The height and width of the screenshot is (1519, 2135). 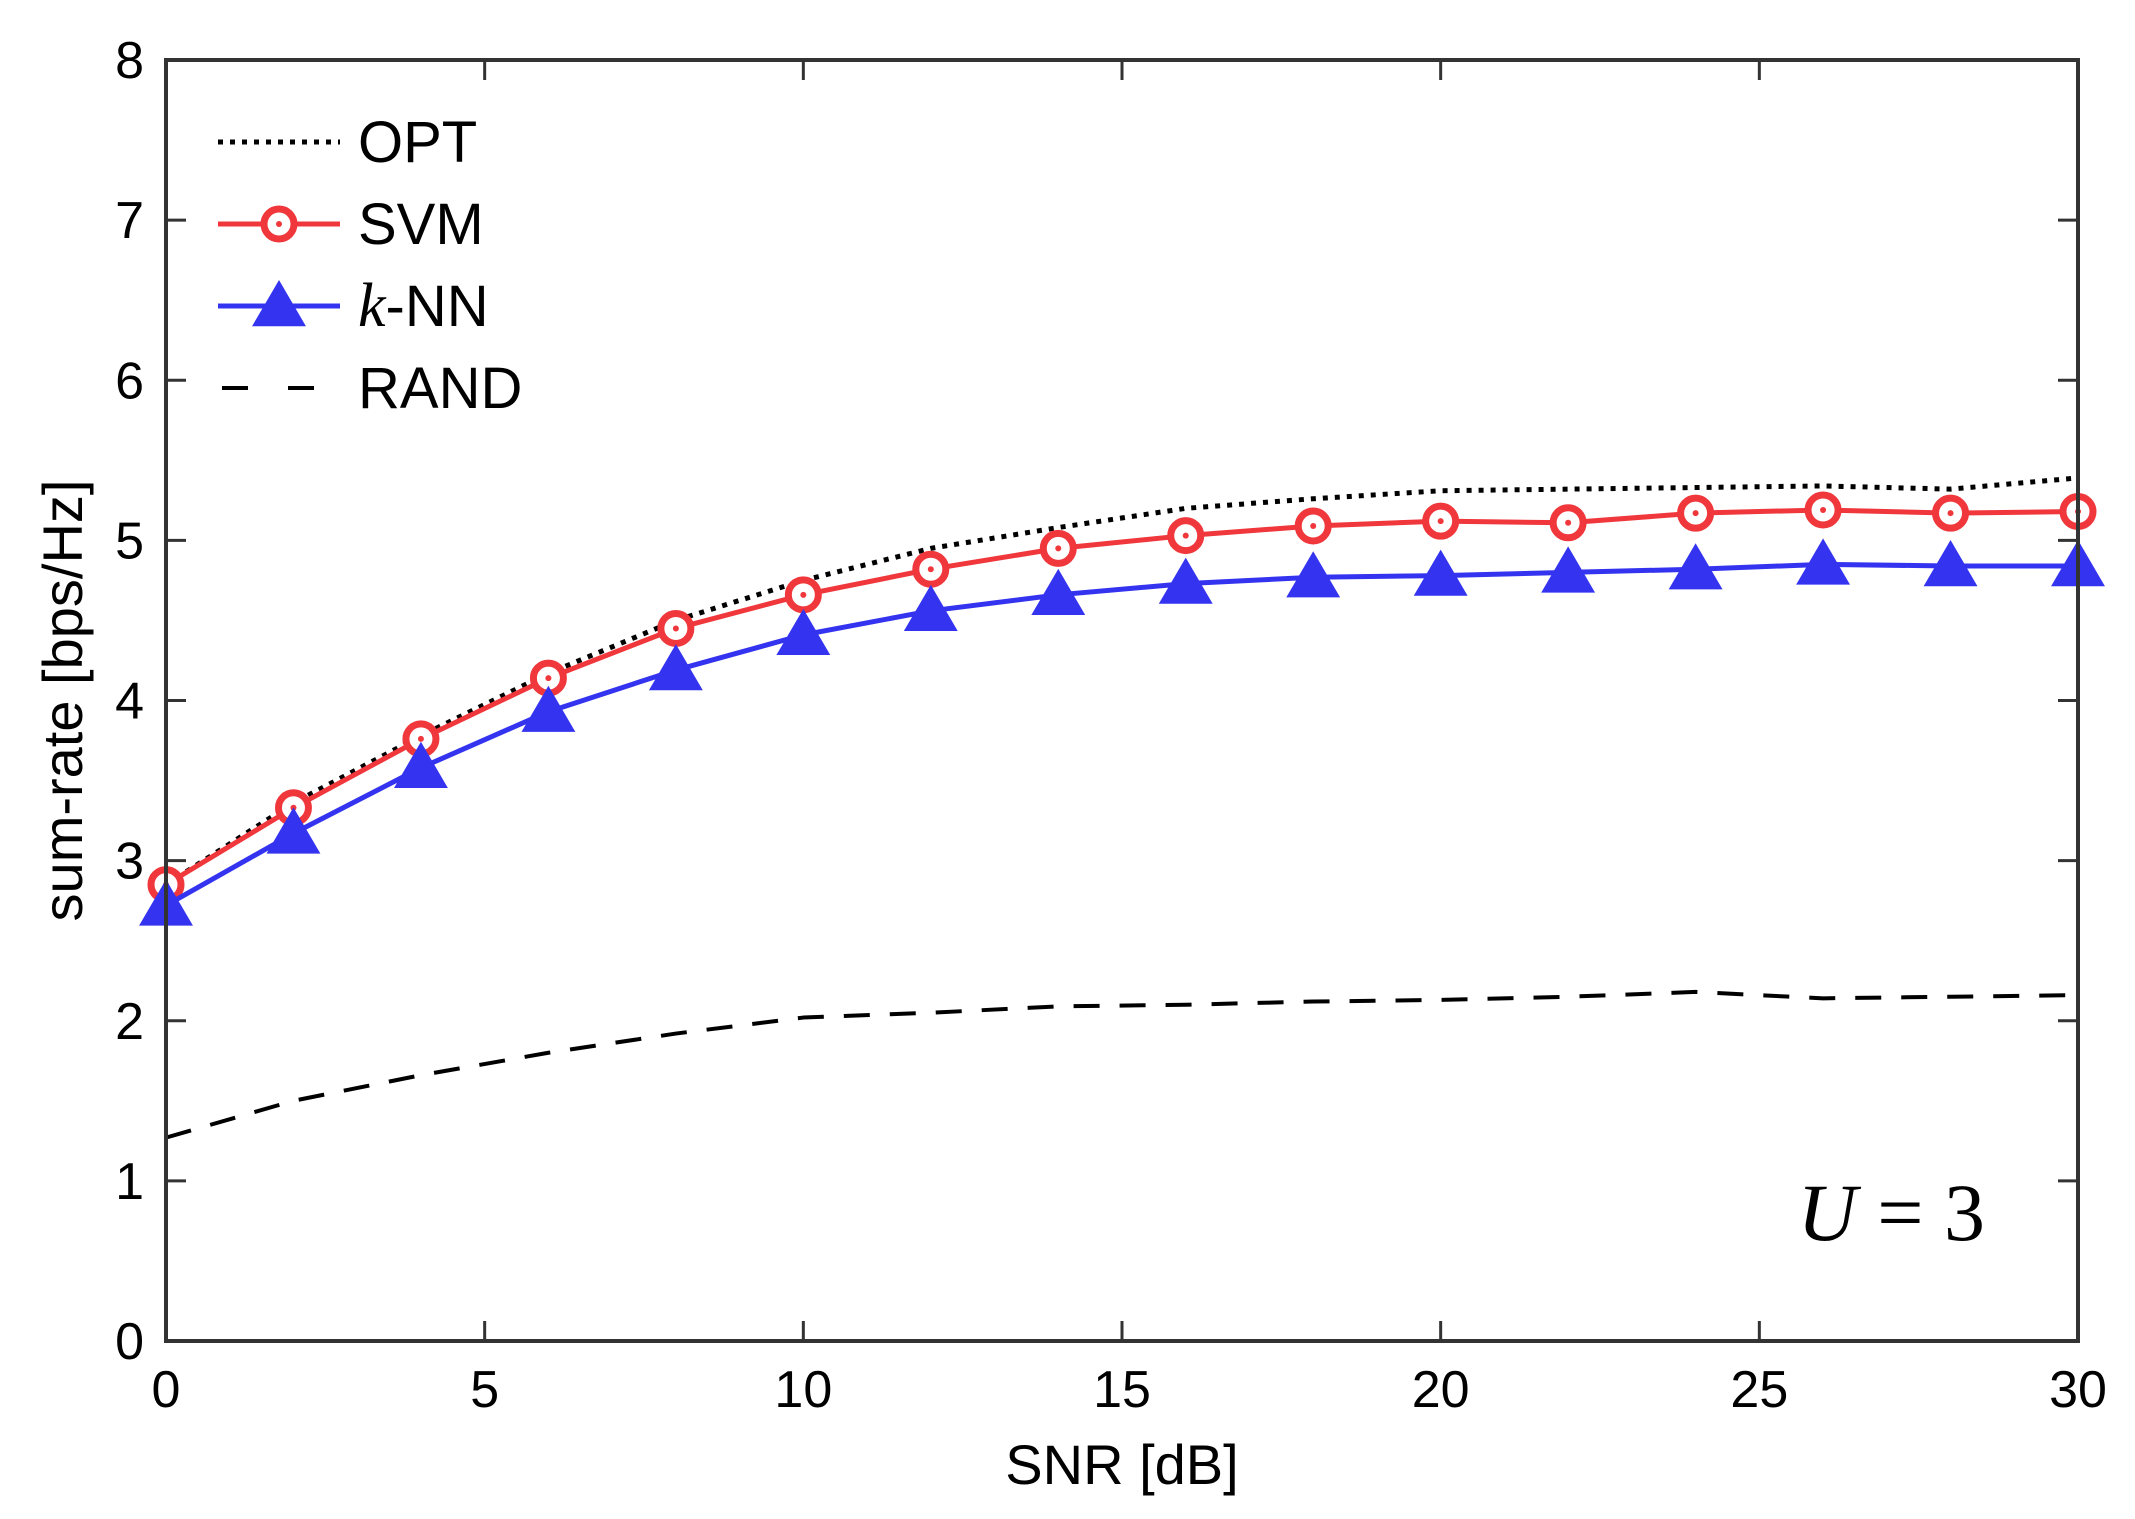 What do you see at coordinates (2078, 1390) in the screenshot?
I see `x-tick-label: 30` at bounding box center [2078, 1390].